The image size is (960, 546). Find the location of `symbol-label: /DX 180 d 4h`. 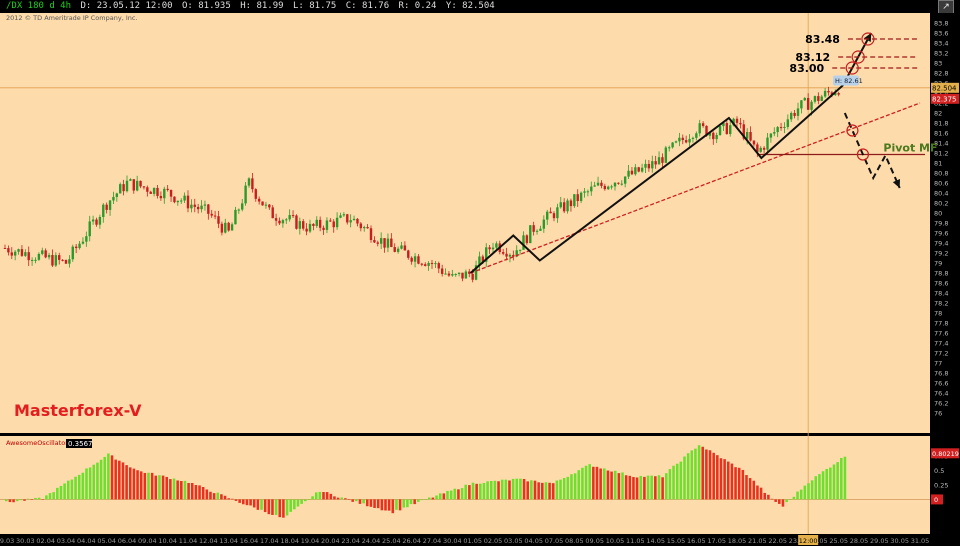

symbol-label: /DX 180 d 4h is located at coordinates (39, 6).